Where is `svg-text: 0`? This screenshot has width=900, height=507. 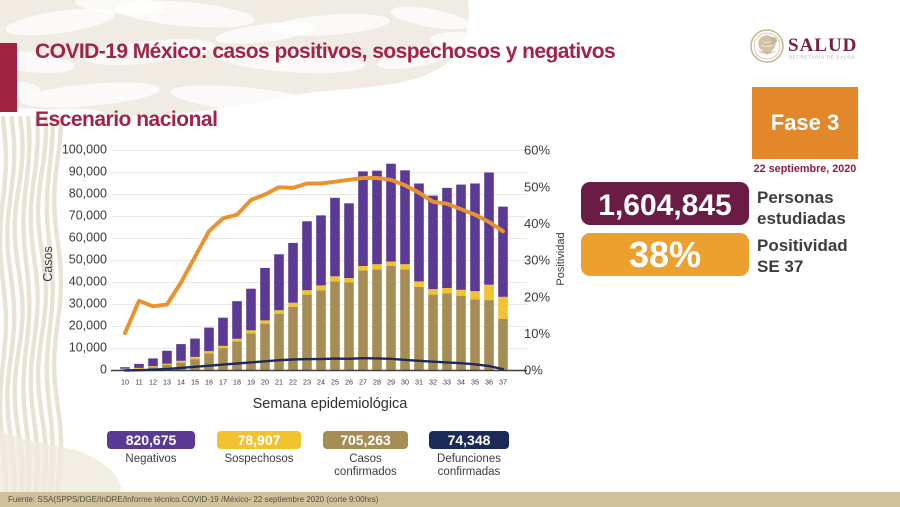
svg-text: 0 is located at coordinates (103, 370).